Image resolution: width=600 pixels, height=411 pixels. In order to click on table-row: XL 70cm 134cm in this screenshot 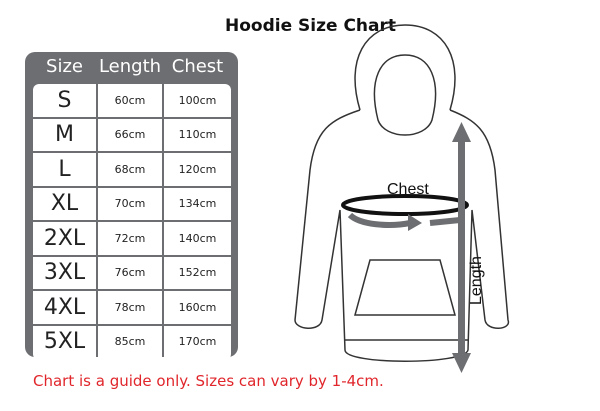, I will do `click(132, 203)`.